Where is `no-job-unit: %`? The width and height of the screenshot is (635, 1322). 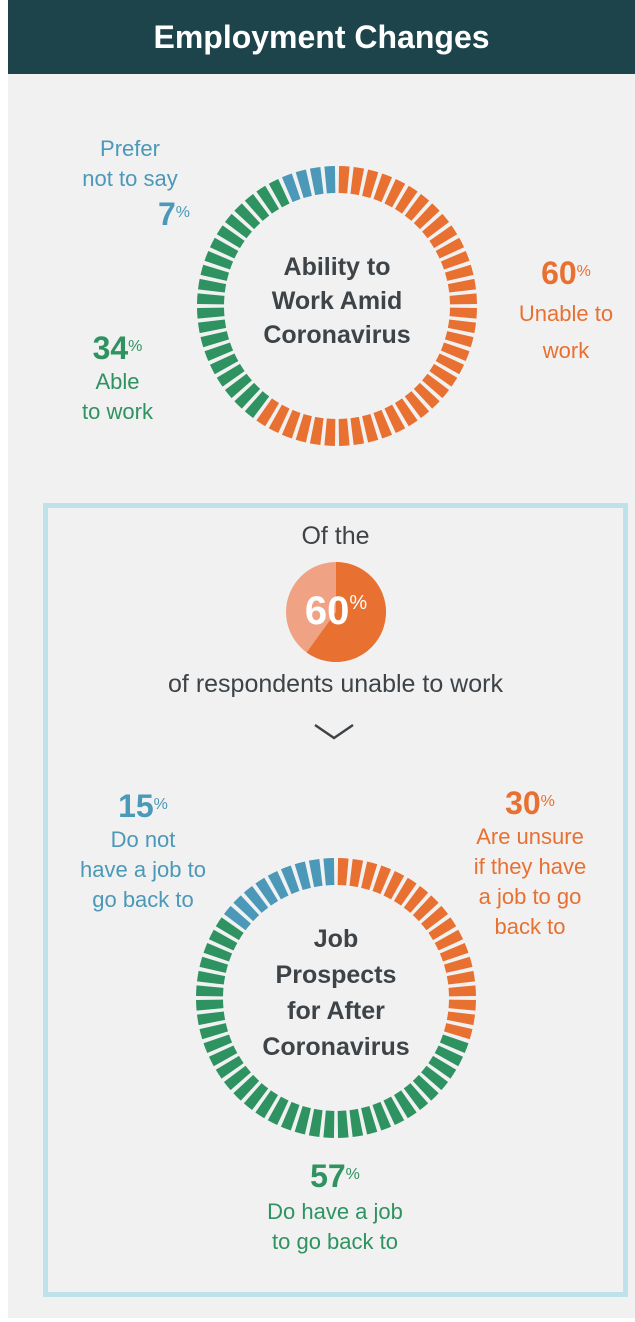 no-job-unit: % is located at coordinates (160, 804).